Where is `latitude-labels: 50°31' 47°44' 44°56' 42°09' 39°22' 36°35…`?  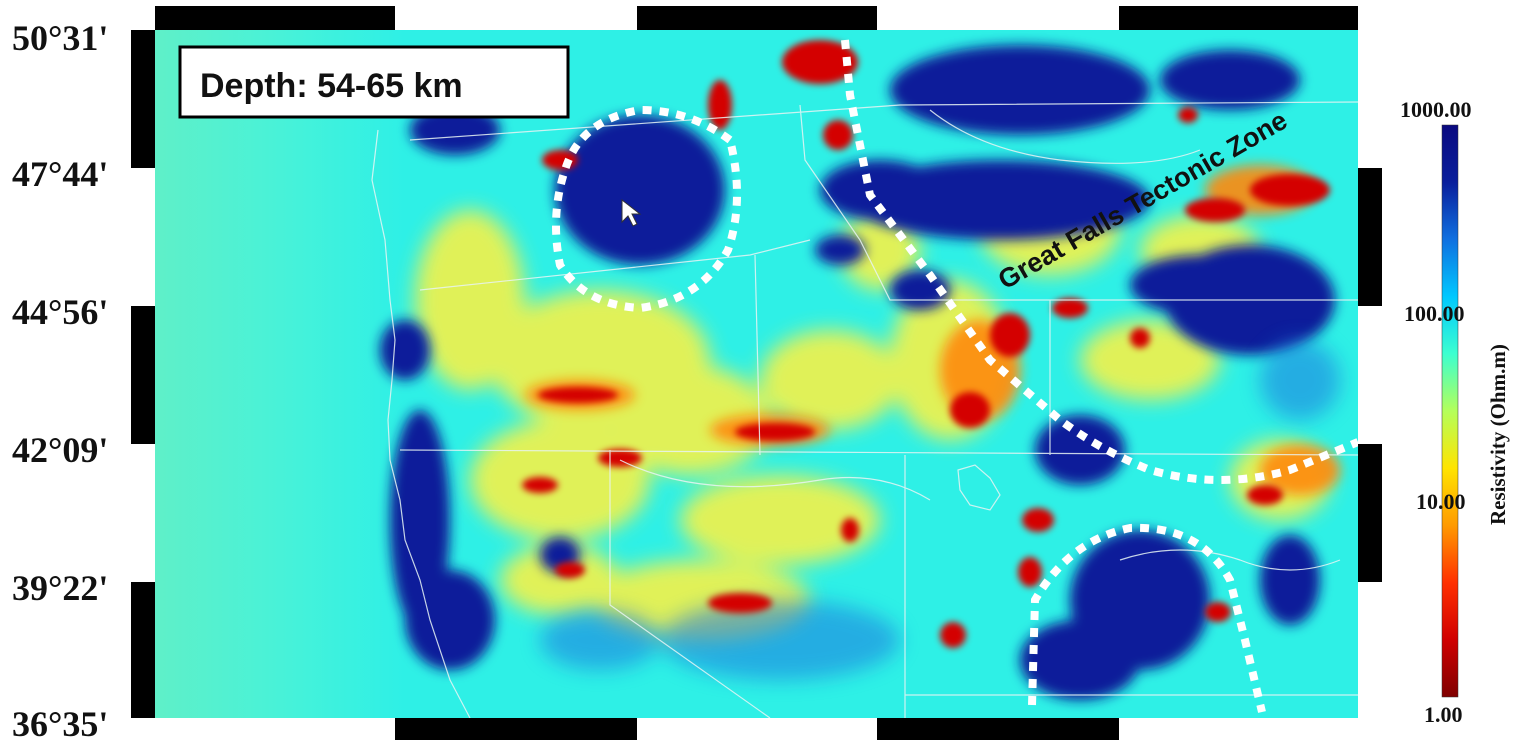
latitude-labels: 50°31' 47°44' 44°56' 42°09' 39°22' 36°35… is located at coordinates (60, 379).